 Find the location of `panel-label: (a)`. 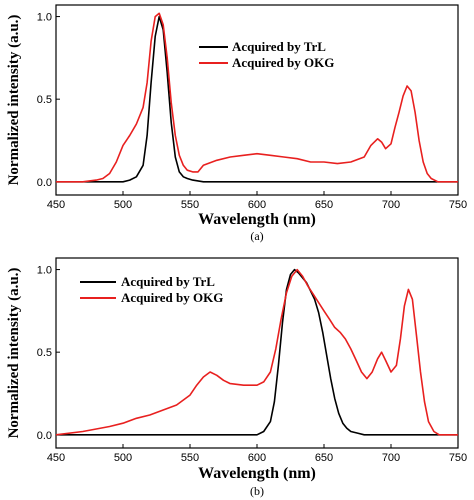

panel-label: (a) is located at coordinates (256, 236).